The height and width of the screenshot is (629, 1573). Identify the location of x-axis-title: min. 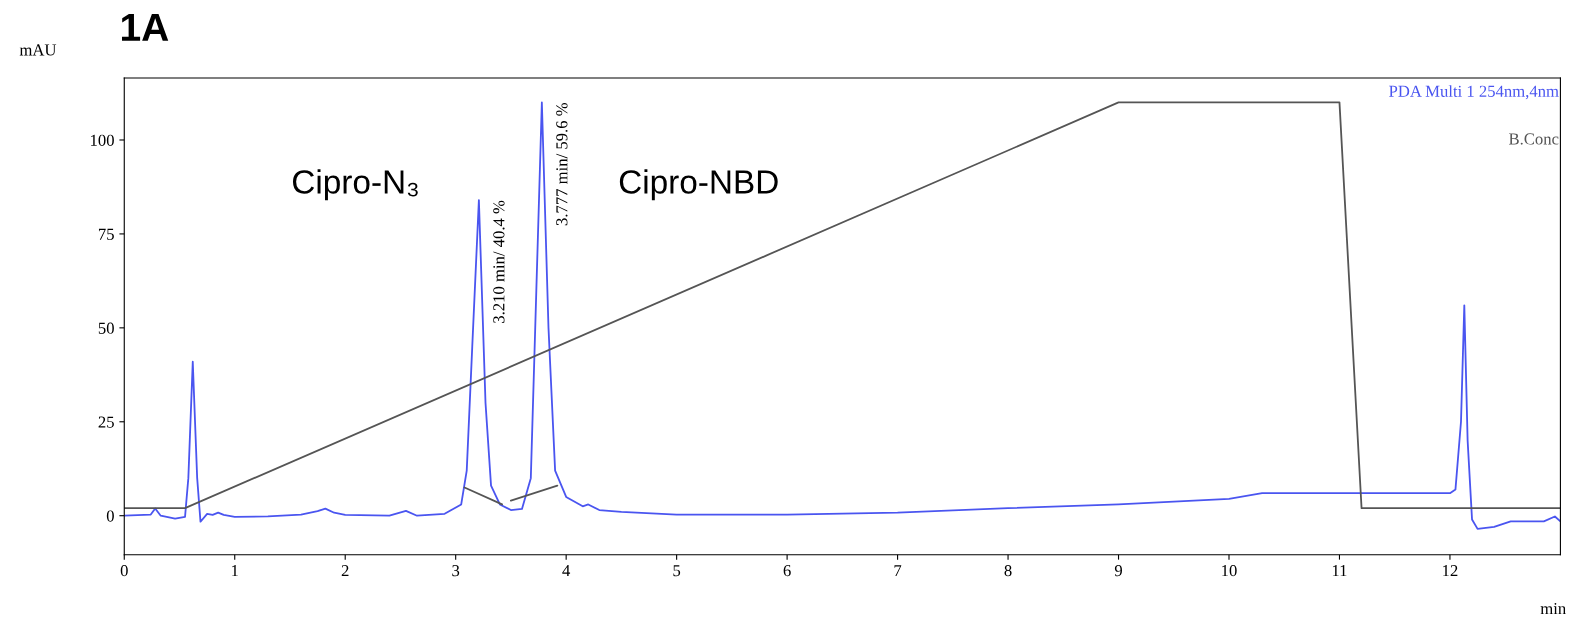
(1553, 608).